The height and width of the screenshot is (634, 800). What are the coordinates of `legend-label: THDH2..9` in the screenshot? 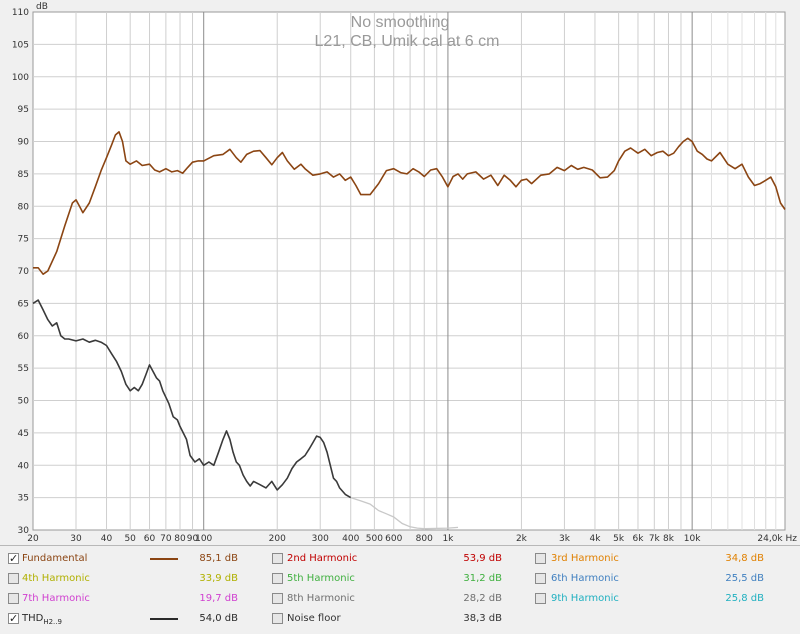 It's located at (42, 619).